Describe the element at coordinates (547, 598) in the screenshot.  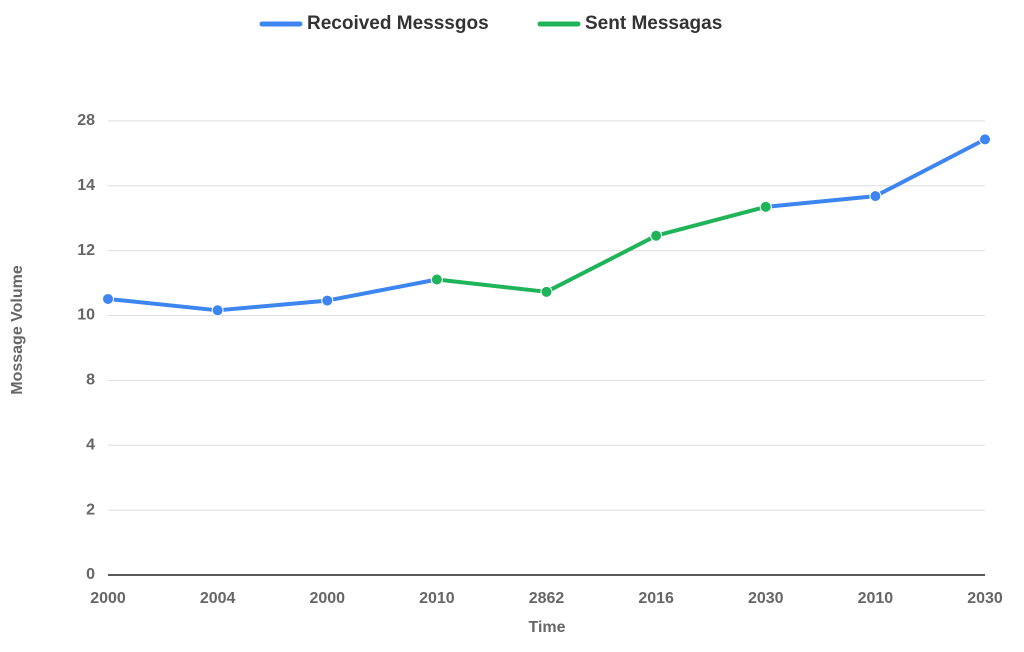
I see `x-tick-label: 2862` at that location.